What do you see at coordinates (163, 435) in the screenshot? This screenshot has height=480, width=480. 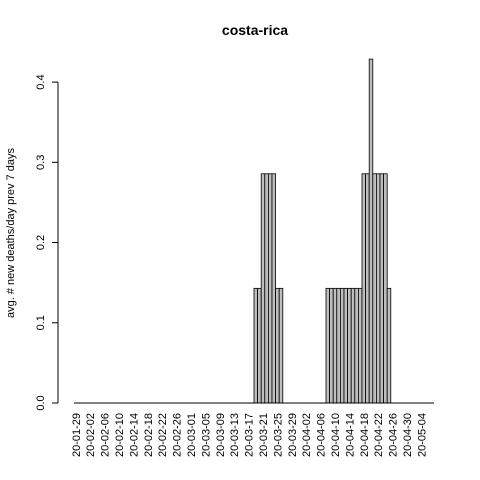 I see `x-tick-label: 20-02-22` at bounding box center [163, 435].